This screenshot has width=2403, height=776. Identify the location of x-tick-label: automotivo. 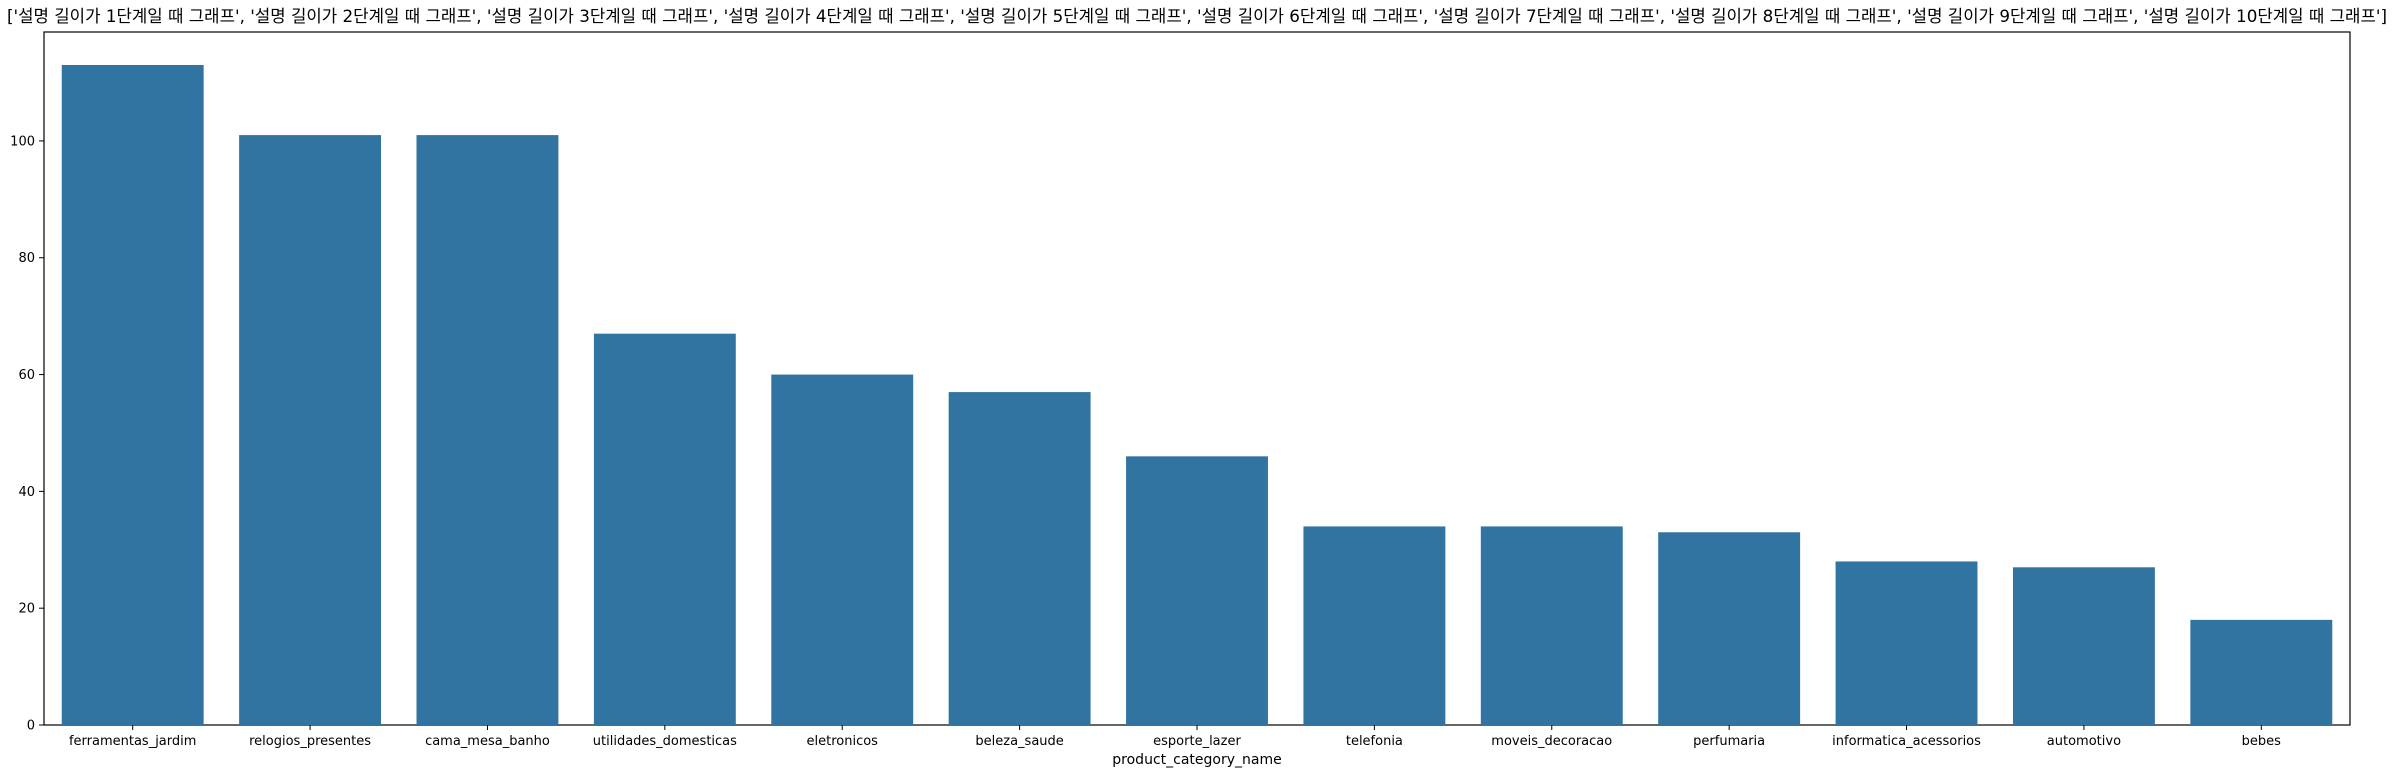
(2084, 741).